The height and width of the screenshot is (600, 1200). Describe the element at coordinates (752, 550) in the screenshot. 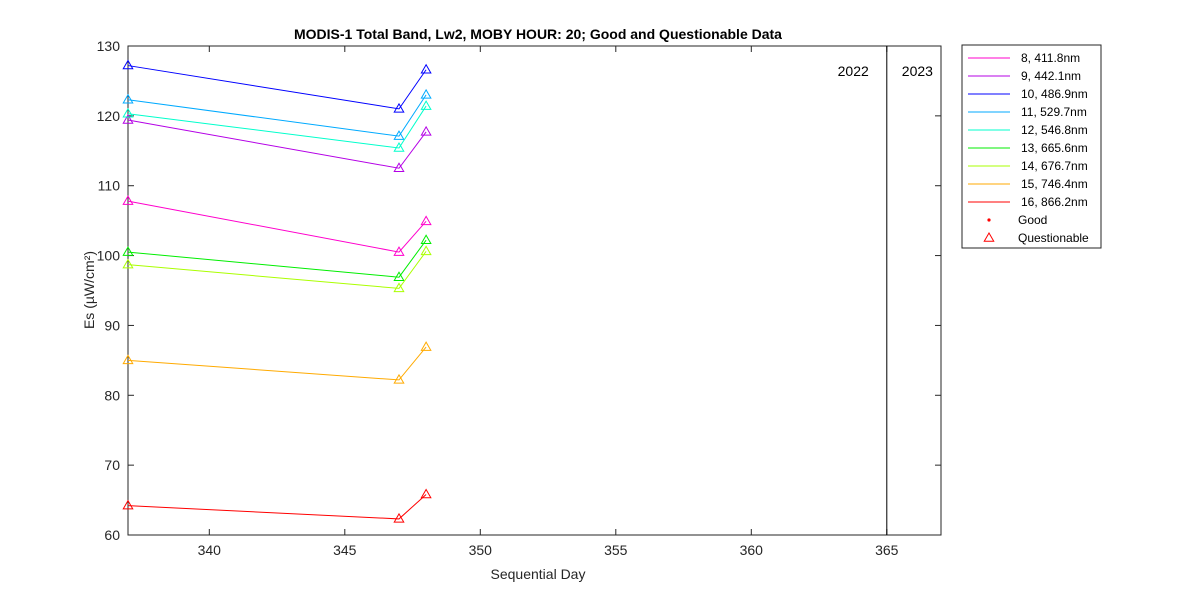

I see `x-tick-label: 360` at that location.